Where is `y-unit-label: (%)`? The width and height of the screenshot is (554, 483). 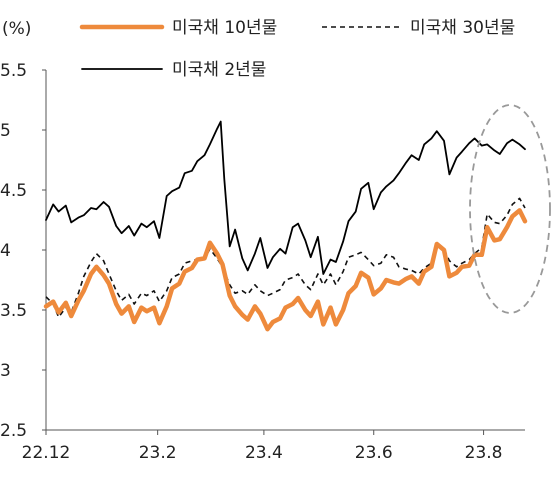
y-unit-label: (%) is located at coordinates (16, 29).